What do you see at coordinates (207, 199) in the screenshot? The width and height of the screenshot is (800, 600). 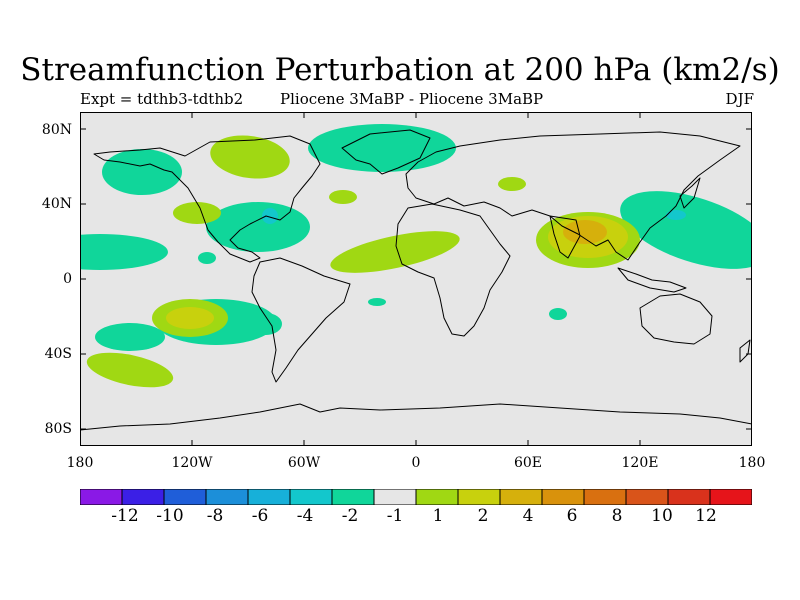 I see `coast-north-america` at bounding box center [207, 199].